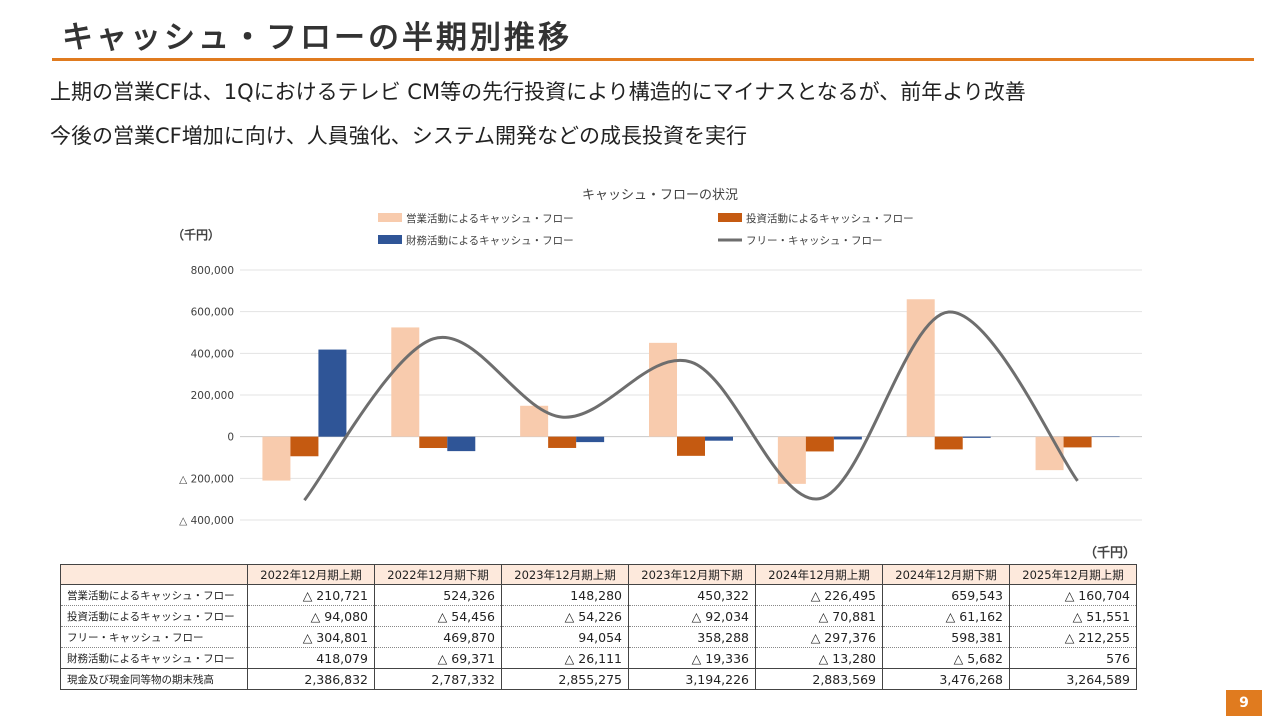  What do you see at coordinates (154, 595) in the screenshot?
I see `table-row-label: 営業活動によるキャッシュ・フロー` at bounding box center [154, 595].